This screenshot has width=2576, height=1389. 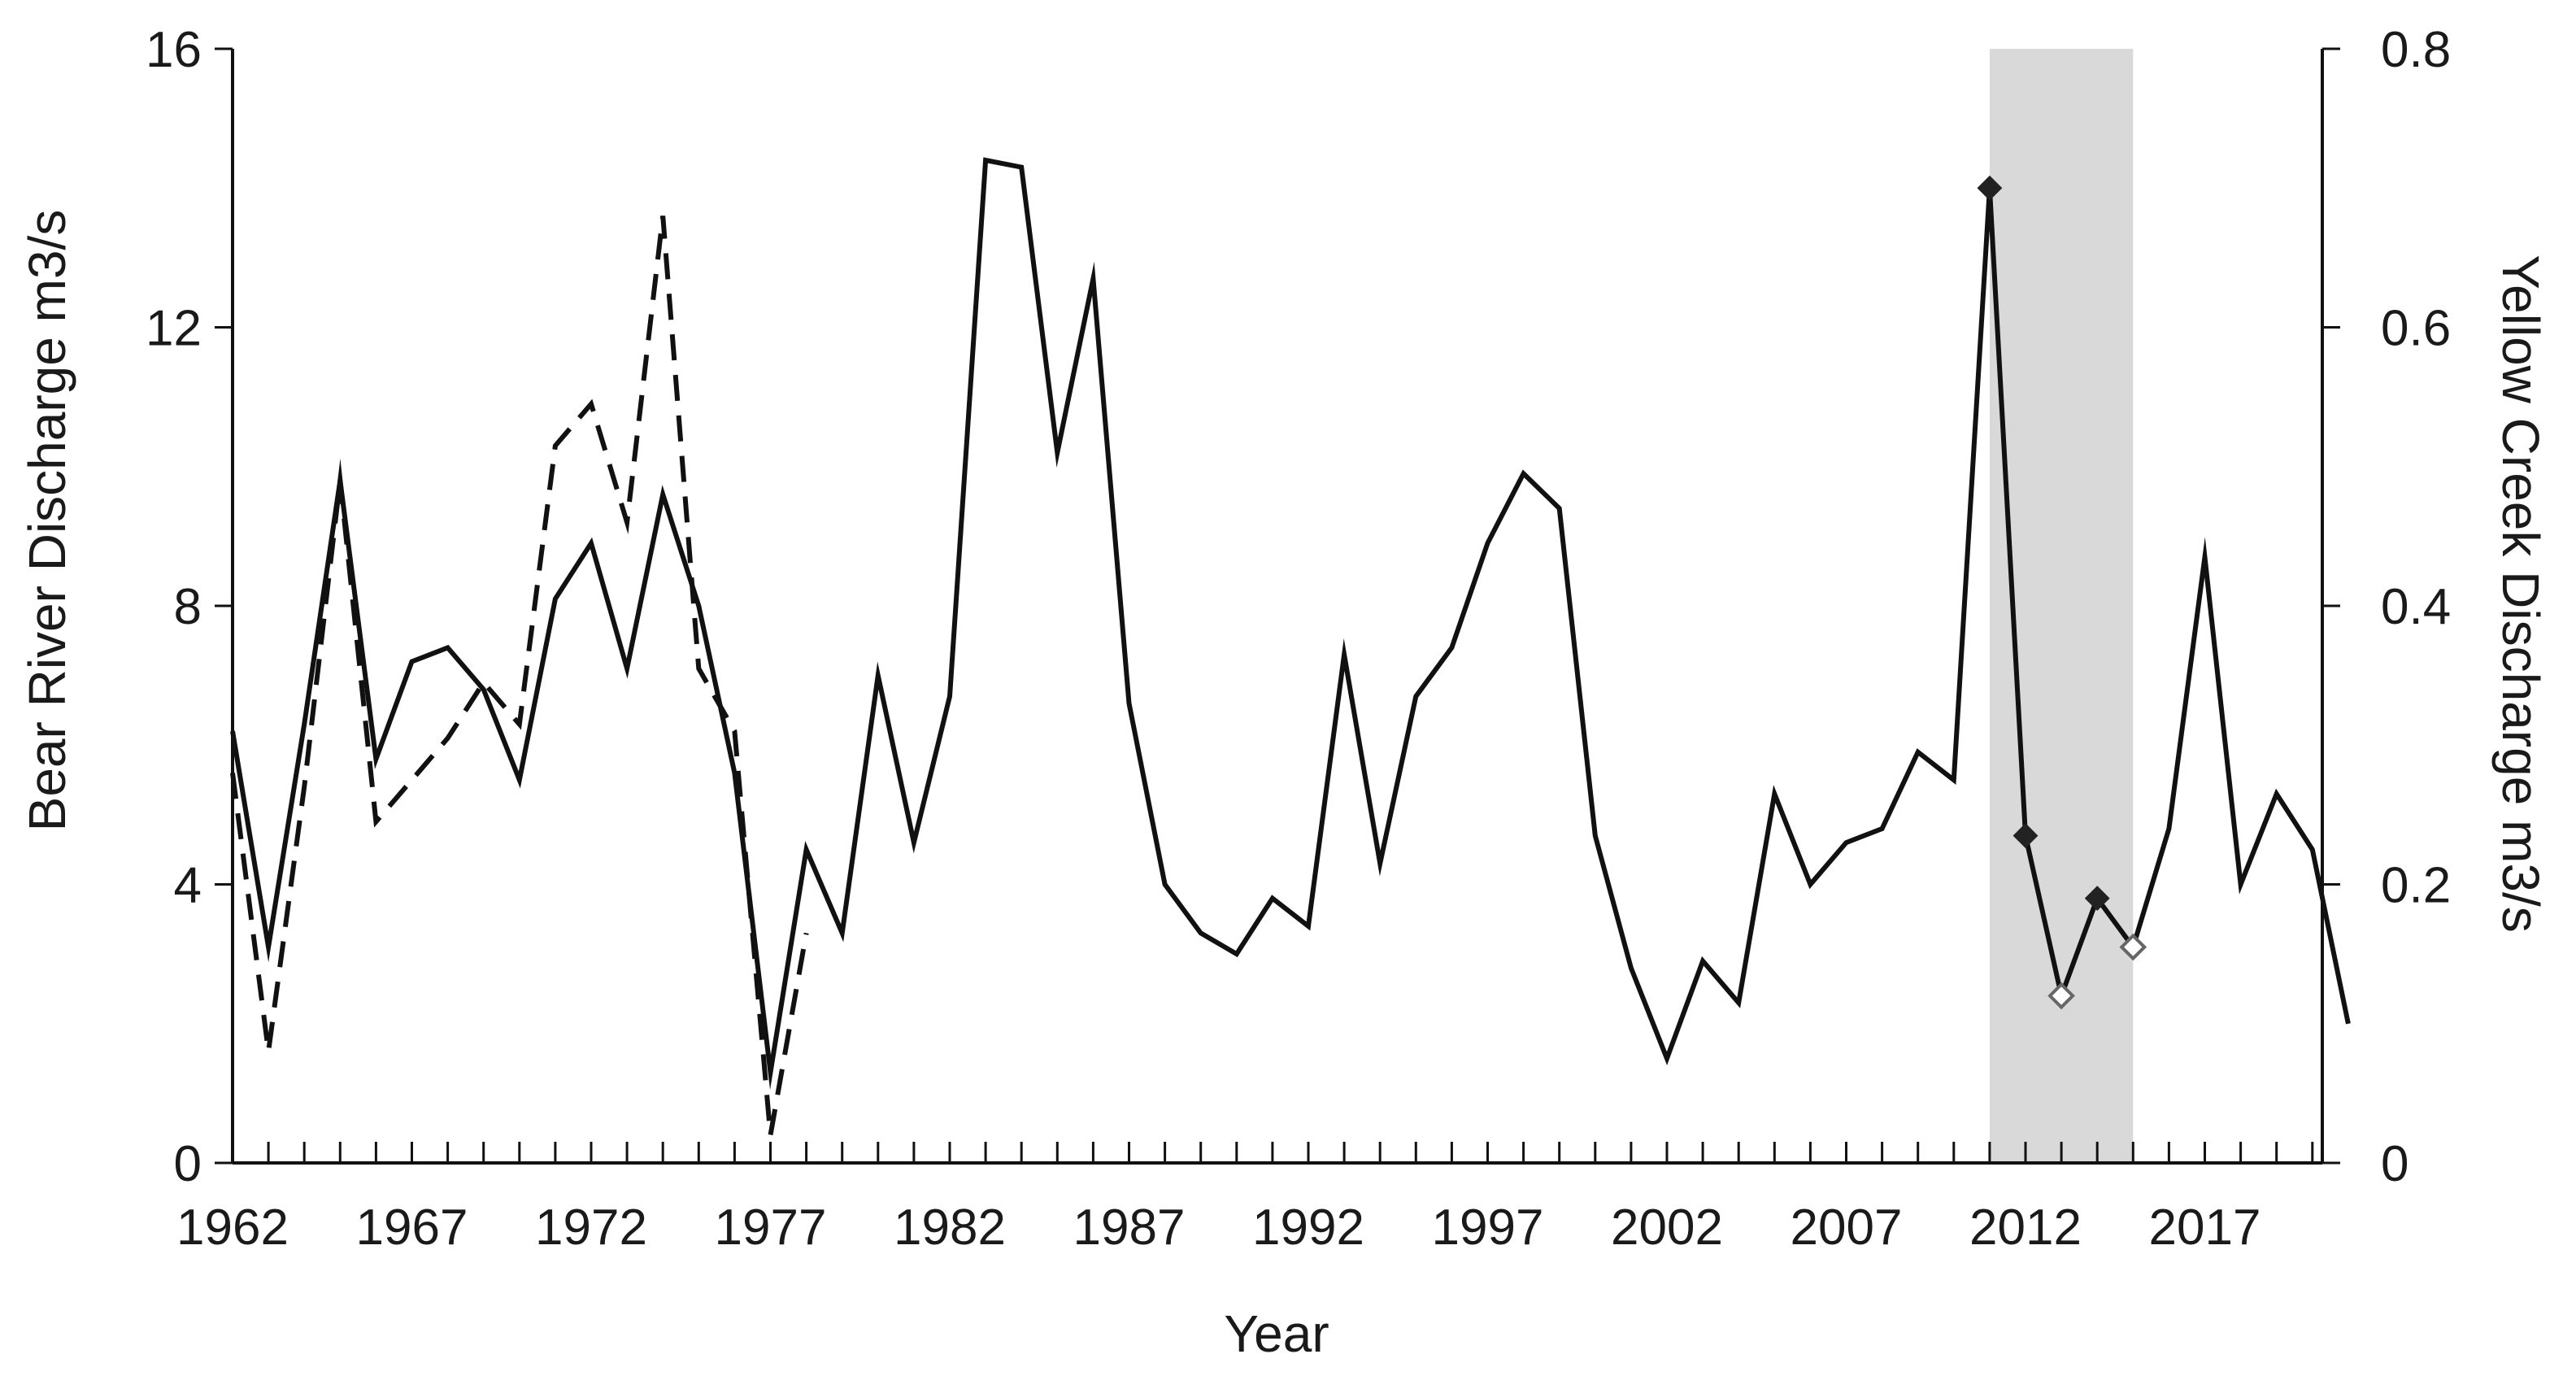 What do you see at coordinates (591, 1228) in the screenshot?
I see `x-tick-label: 1972` at bounding box center [591, 1228].